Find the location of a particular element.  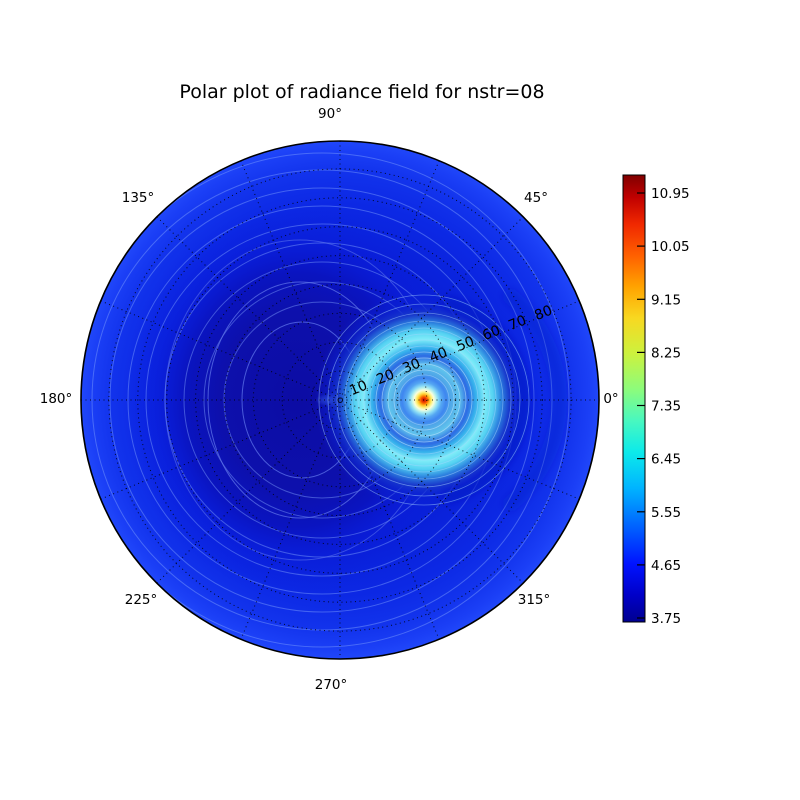

r-label-80: 80 is located at coordinates (543, 314).